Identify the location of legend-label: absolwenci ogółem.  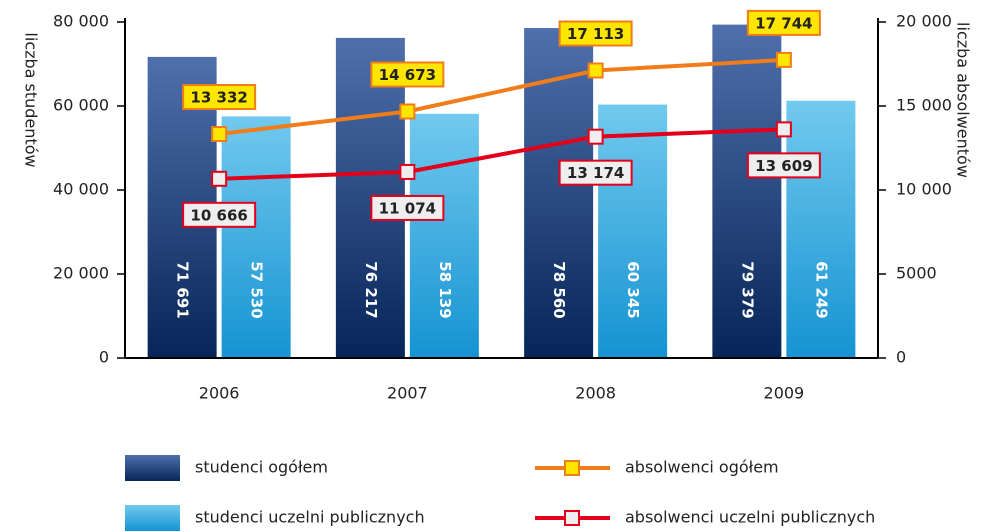
(702, 467).